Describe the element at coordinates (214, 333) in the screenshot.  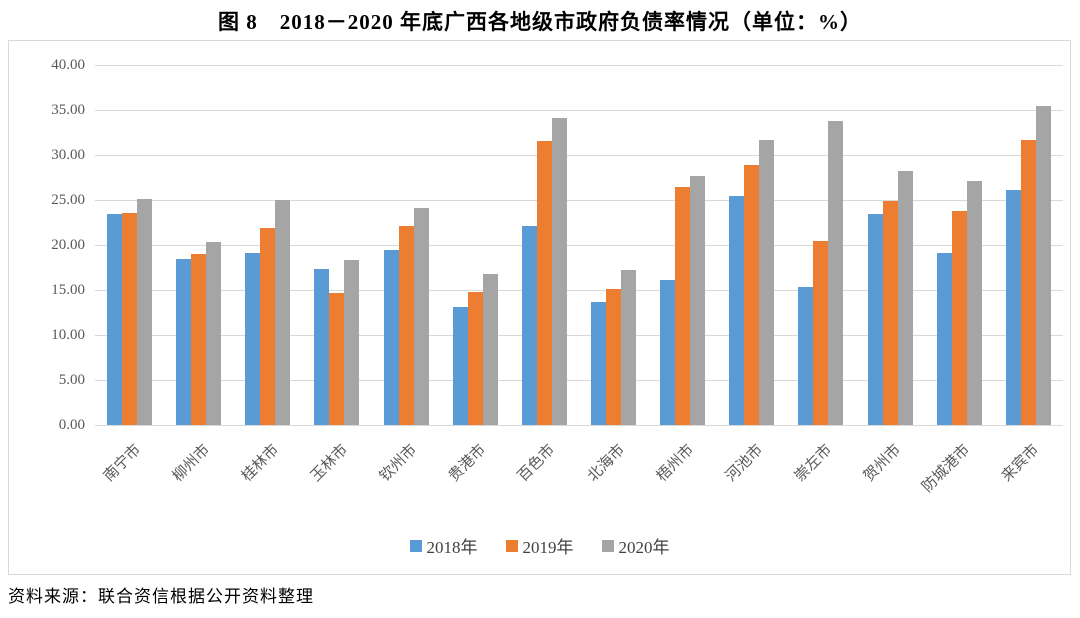
I see `bar-柳州市-2020年` at that location.